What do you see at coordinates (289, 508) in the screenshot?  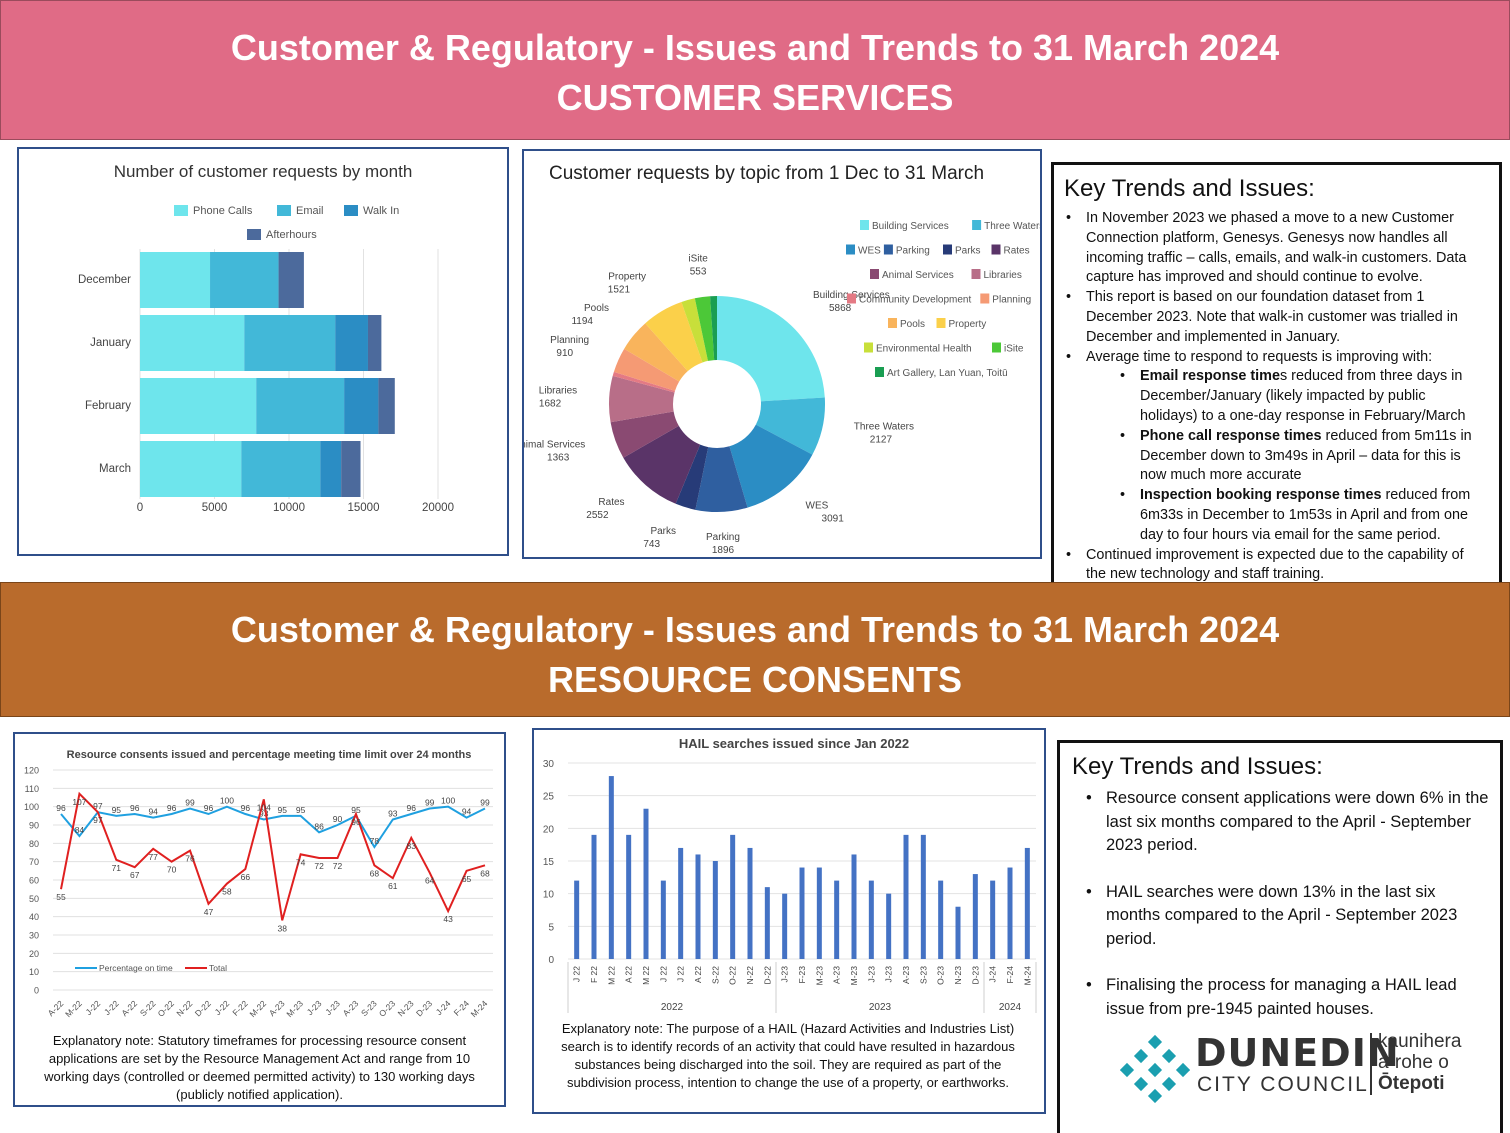 I see `x-tick-label: 10000` at bounding box center [289, 508].